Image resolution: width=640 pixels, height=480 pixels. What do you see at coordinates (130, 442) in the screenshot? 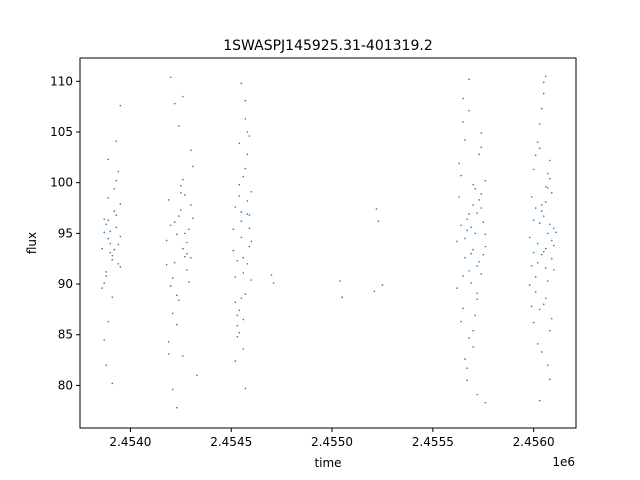
I see `x-tick-label: 2.4540` at bounding box center [130, 442].